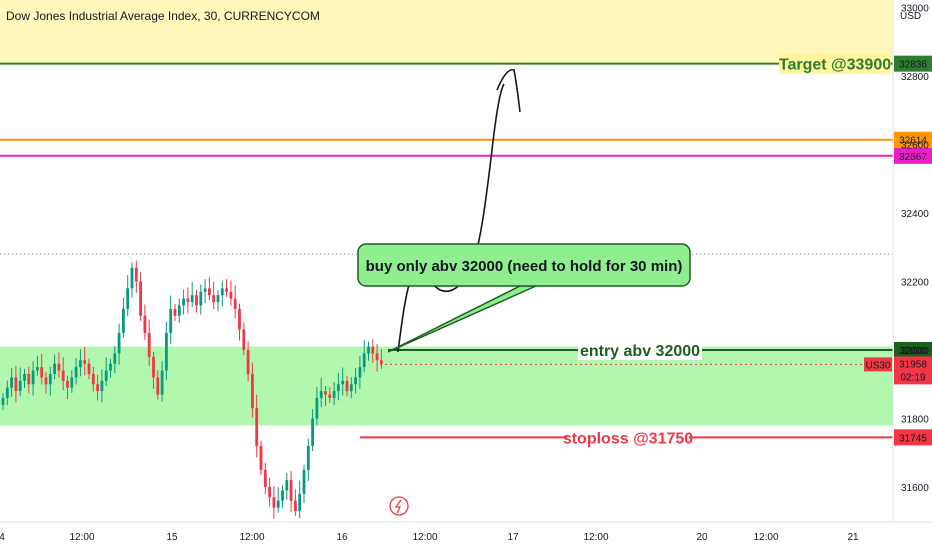 Image resolution: width=932 pixels, height=550 pixels. Describe the element at coordinates (702, 537) in the screenshot. I see `time-tick-label: 20` at that location.